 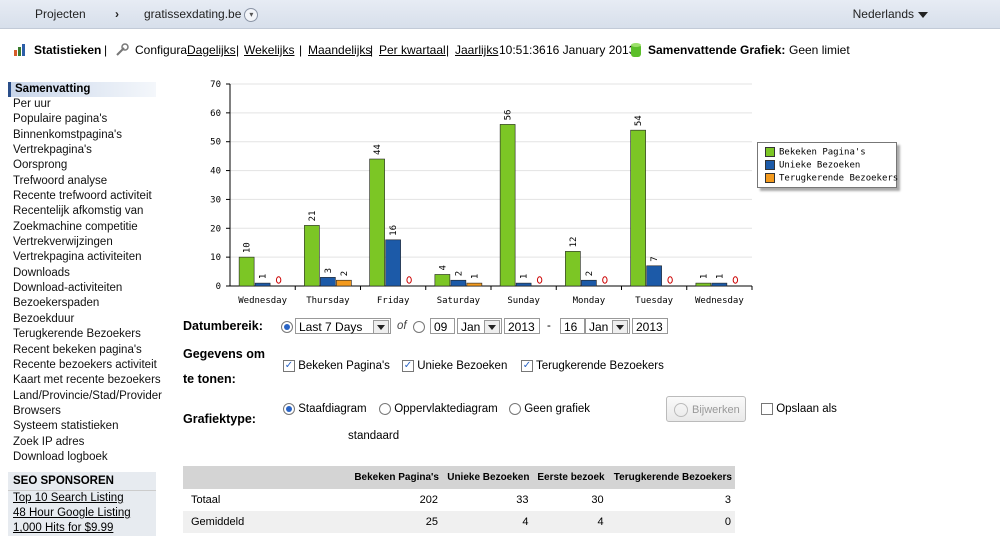 I want to click on sidebar-item: Bezoekduur, so click(x=44, y=318).